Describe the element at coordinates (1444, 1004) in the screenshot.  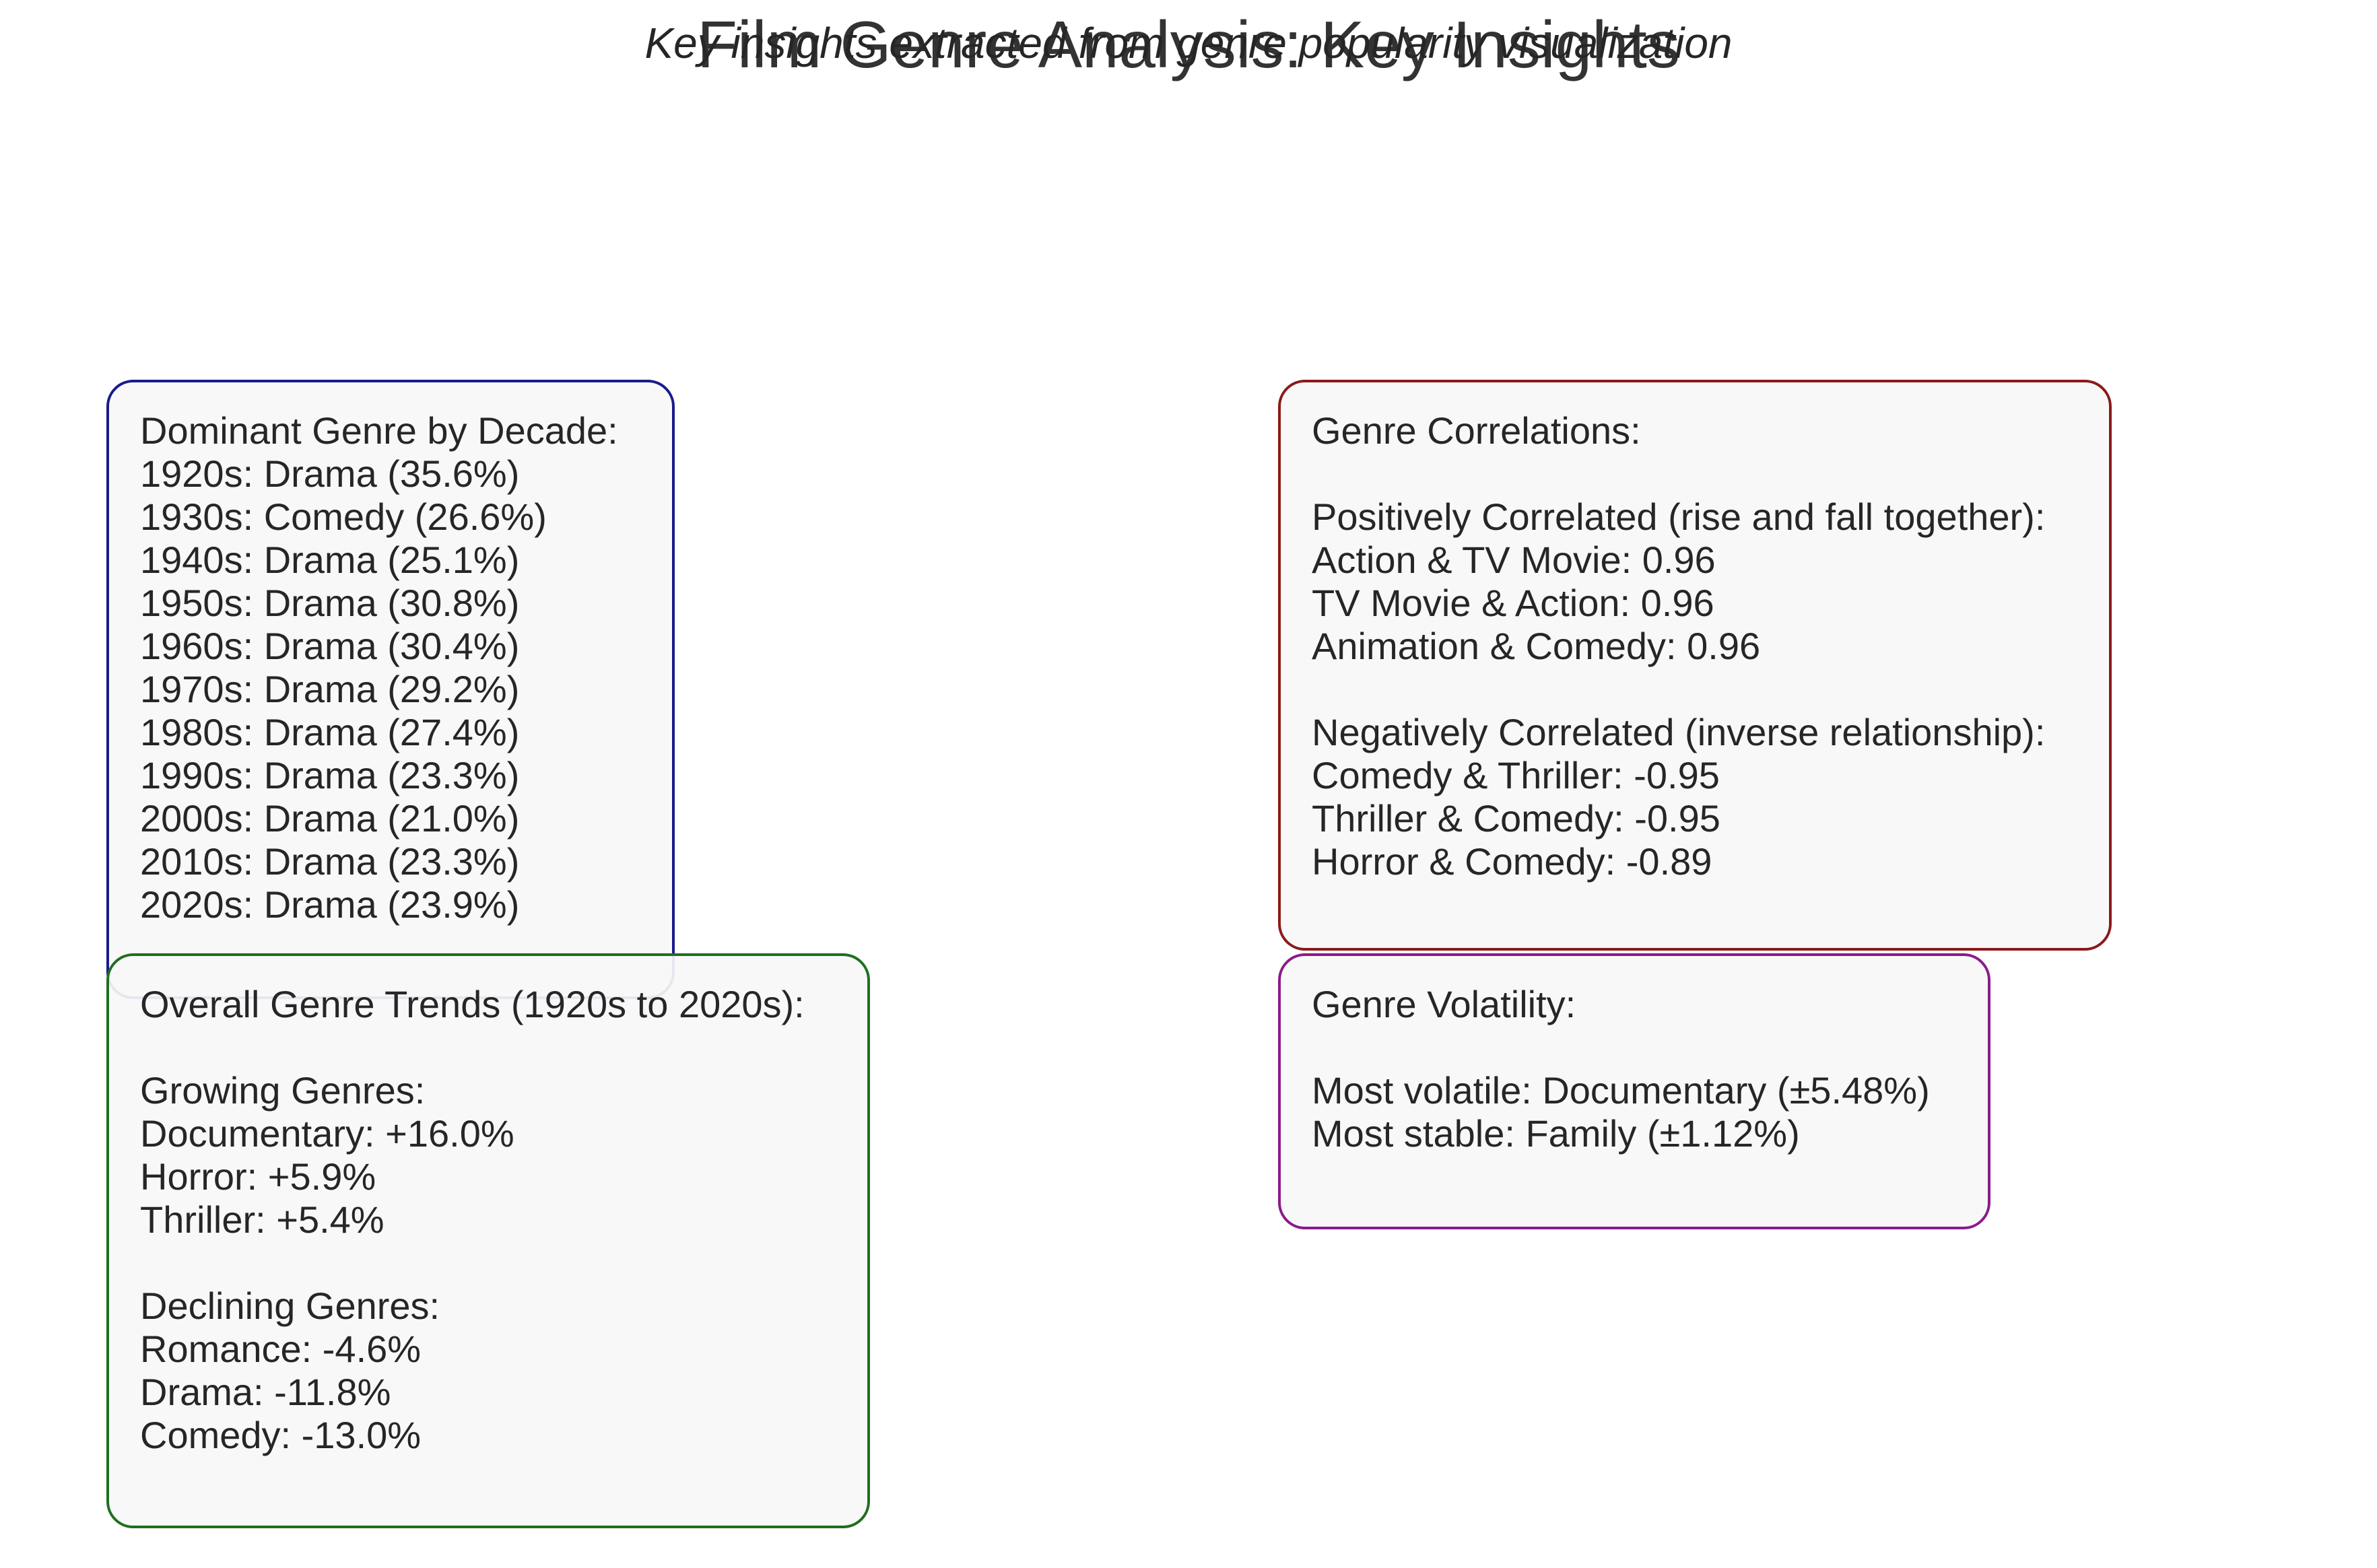
I see `panel-heading: Genre Volatility:` at that location.